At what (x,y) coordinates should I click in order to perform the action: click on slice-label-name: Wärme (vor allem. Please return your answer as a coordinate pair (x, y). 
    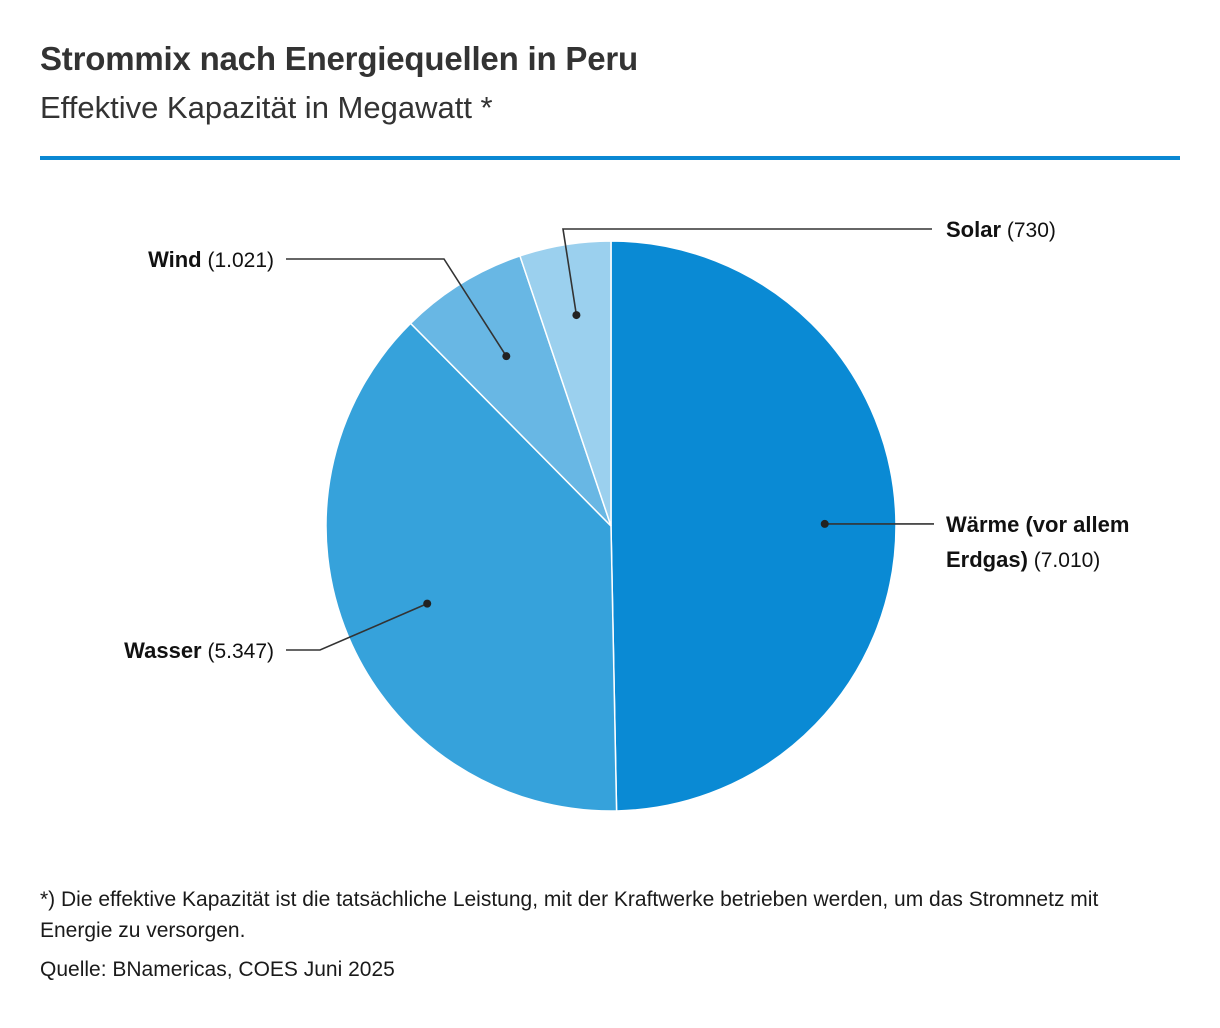
    Looking at the image, I should click on (1037, 524).